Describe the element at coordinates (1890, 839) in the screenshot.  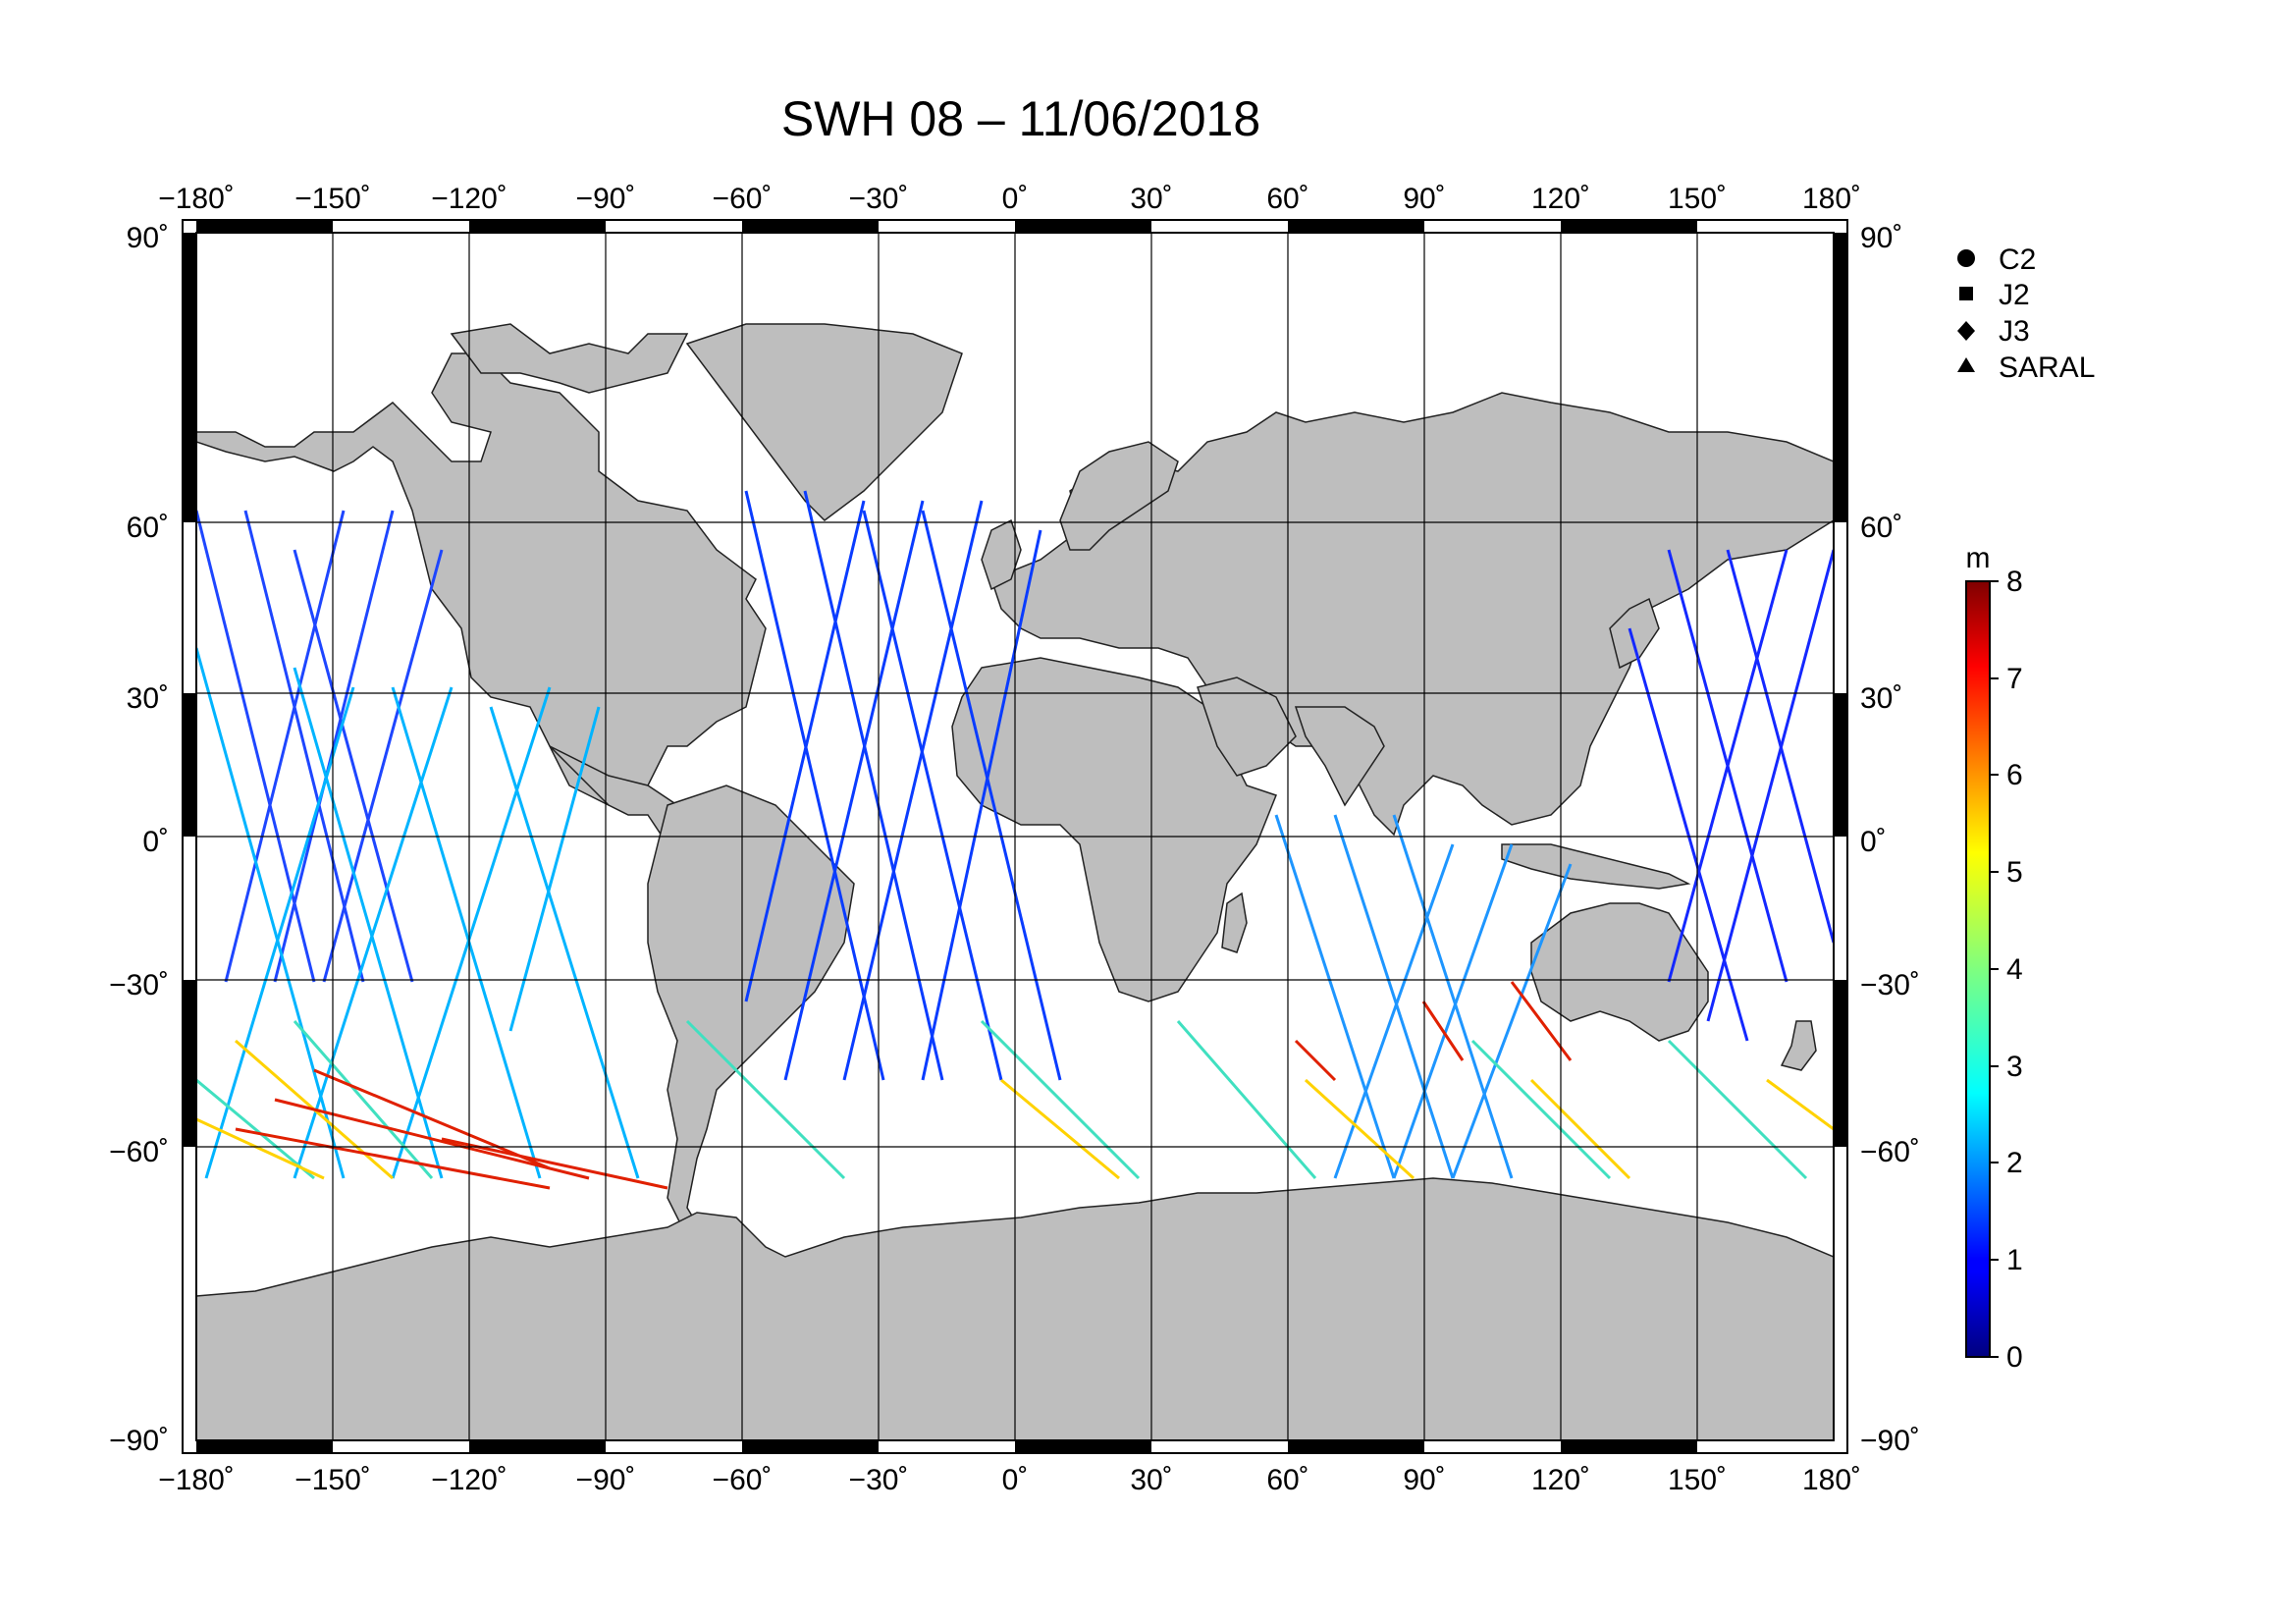
I see `lat-labels-right: 90˚ 60˚ 30˚ 0˚ −30˚ −60˚ −90˚` at that location.